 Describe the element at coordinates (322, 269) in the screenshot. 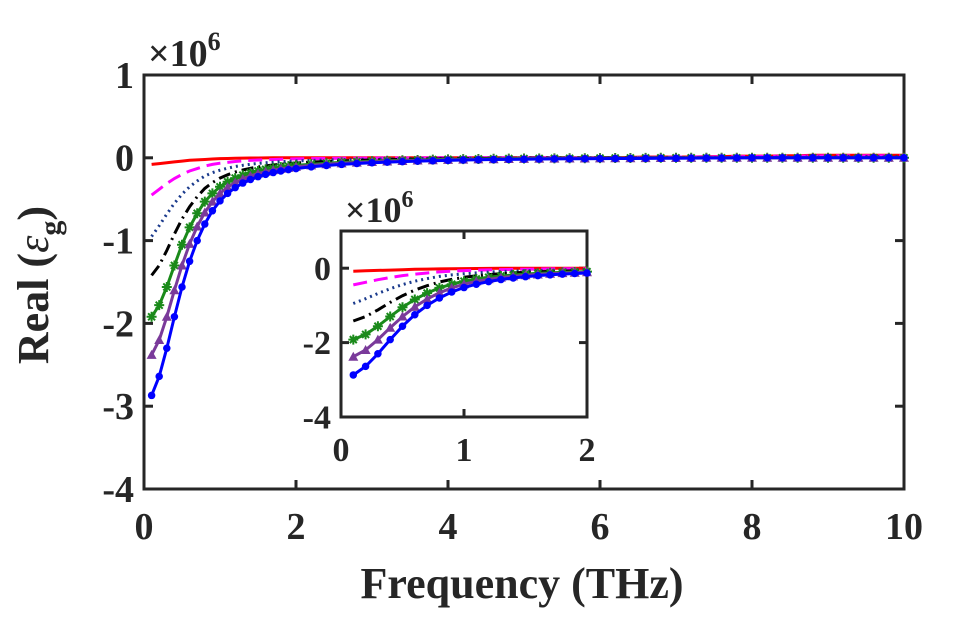

I see `inset-ytick-label: 0` at that location.